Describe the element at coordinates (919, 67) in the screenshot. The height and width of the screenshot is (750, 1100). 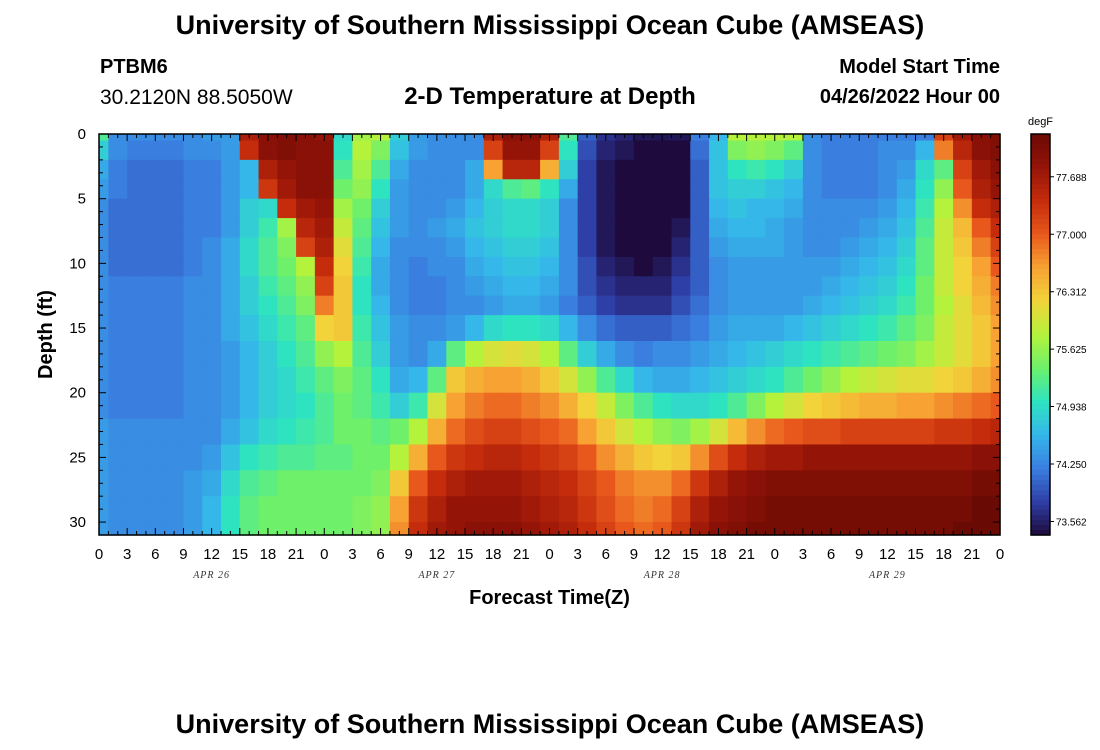
I see `model-start-label: Model Start Time` at that location.